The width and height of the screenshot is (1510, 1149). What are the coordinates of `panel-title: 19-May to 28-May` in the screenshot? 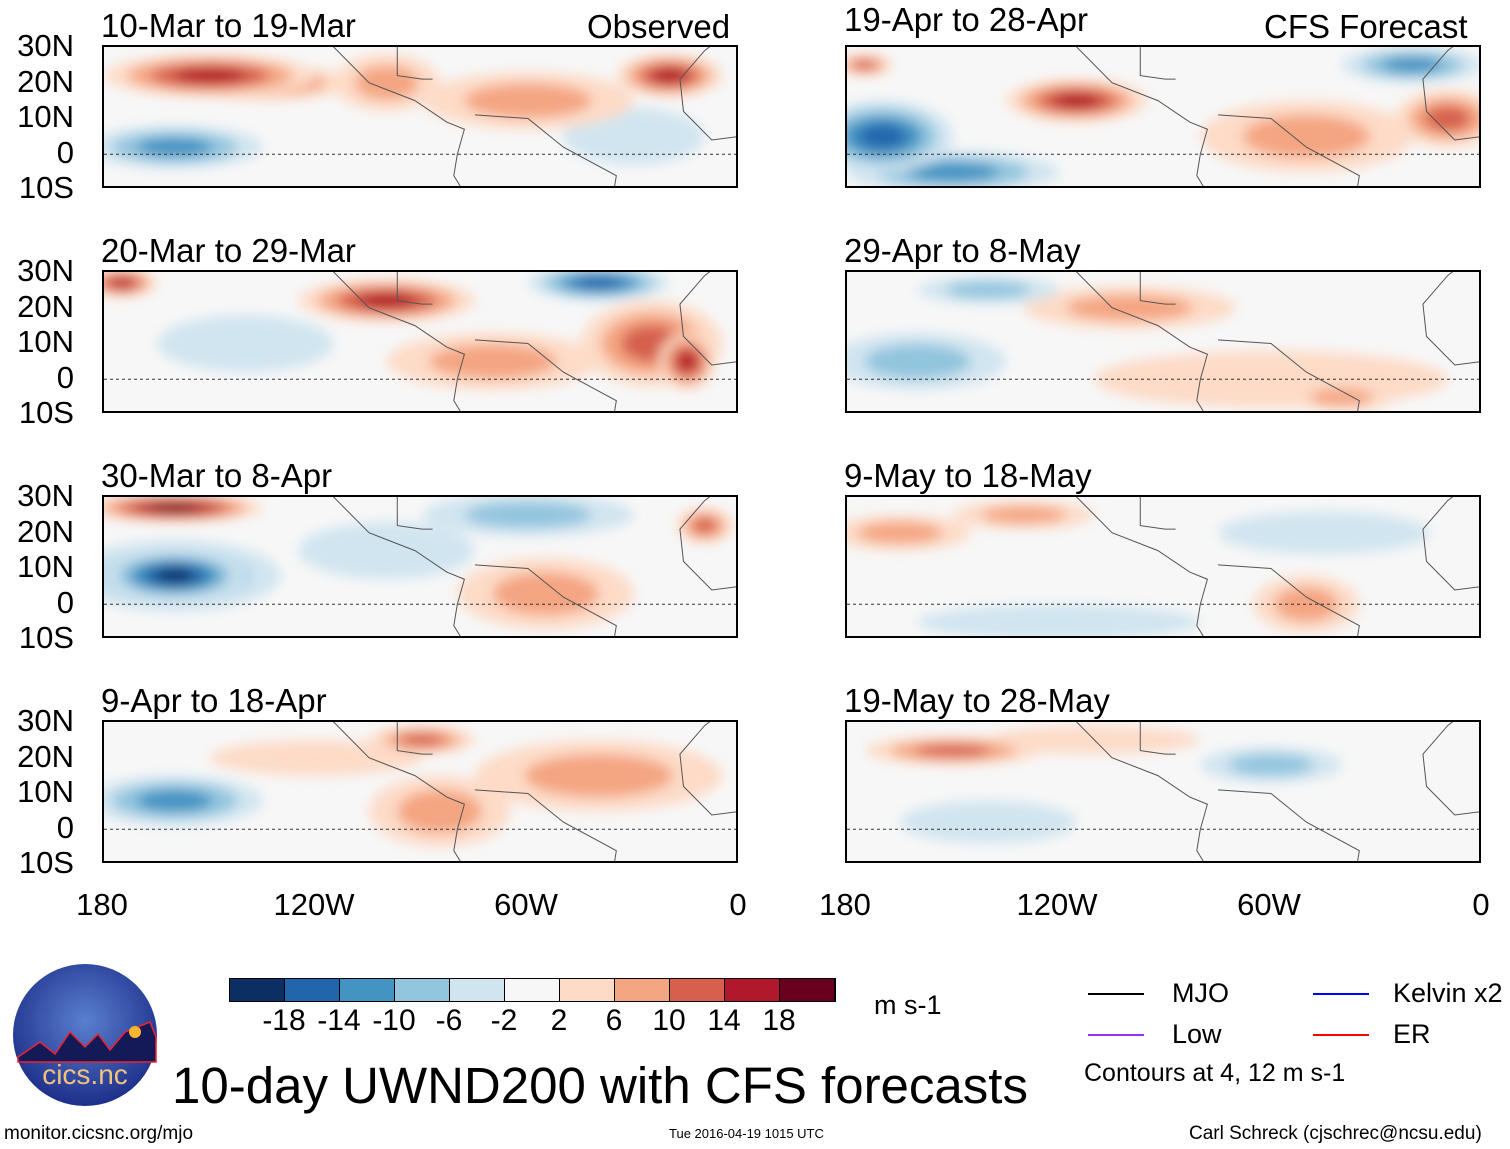 It's located at (977, 700).